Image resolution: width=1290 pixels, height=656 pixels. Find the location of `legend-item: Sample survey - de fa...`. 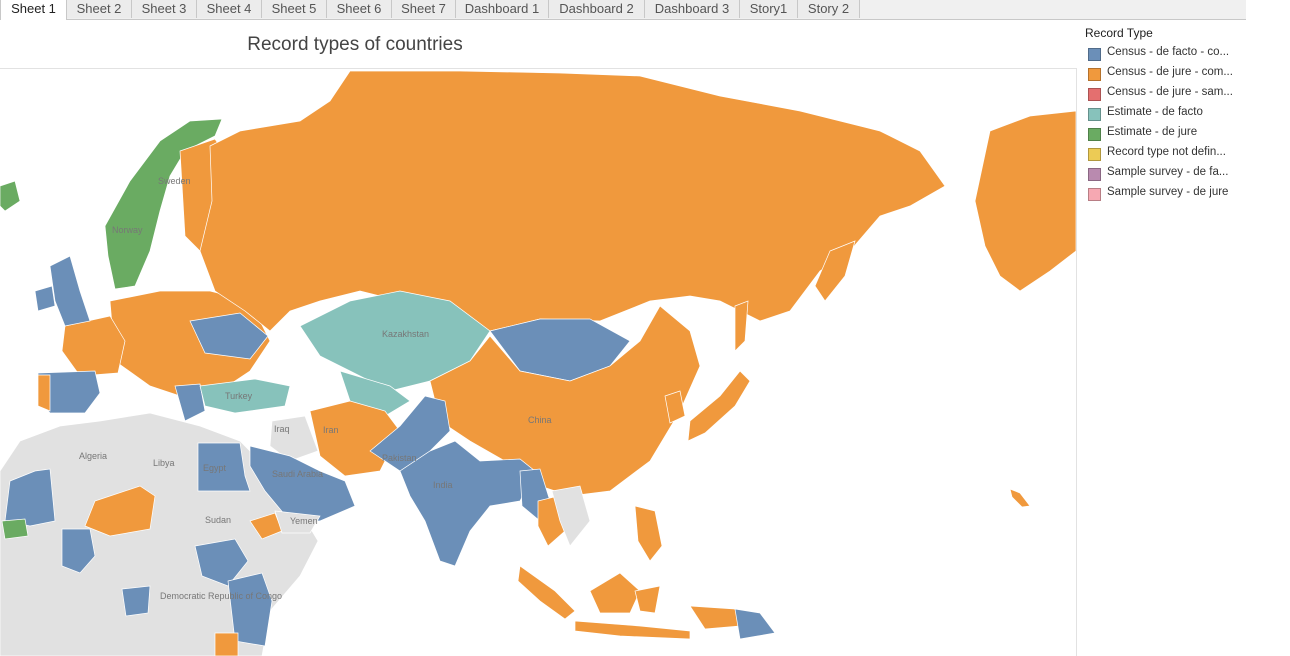

legend-item: Sample survey - de fa... is located at coordinates (1185, 176).